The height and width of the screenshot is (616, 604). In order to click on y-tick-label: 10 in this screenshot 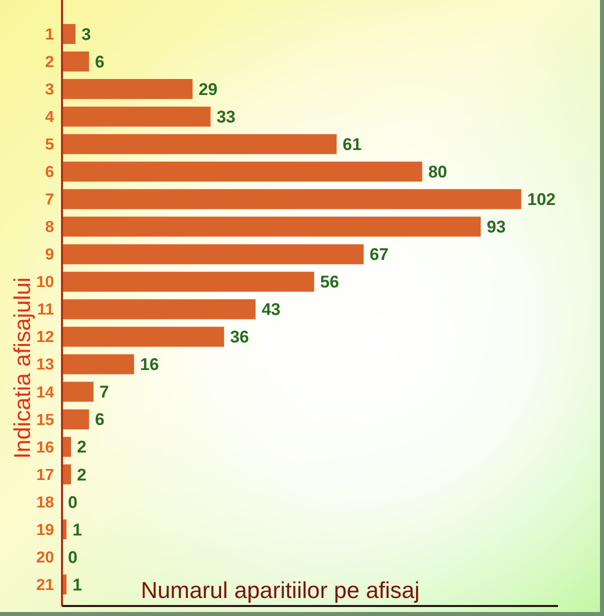, I will do `click(45, 283)`.